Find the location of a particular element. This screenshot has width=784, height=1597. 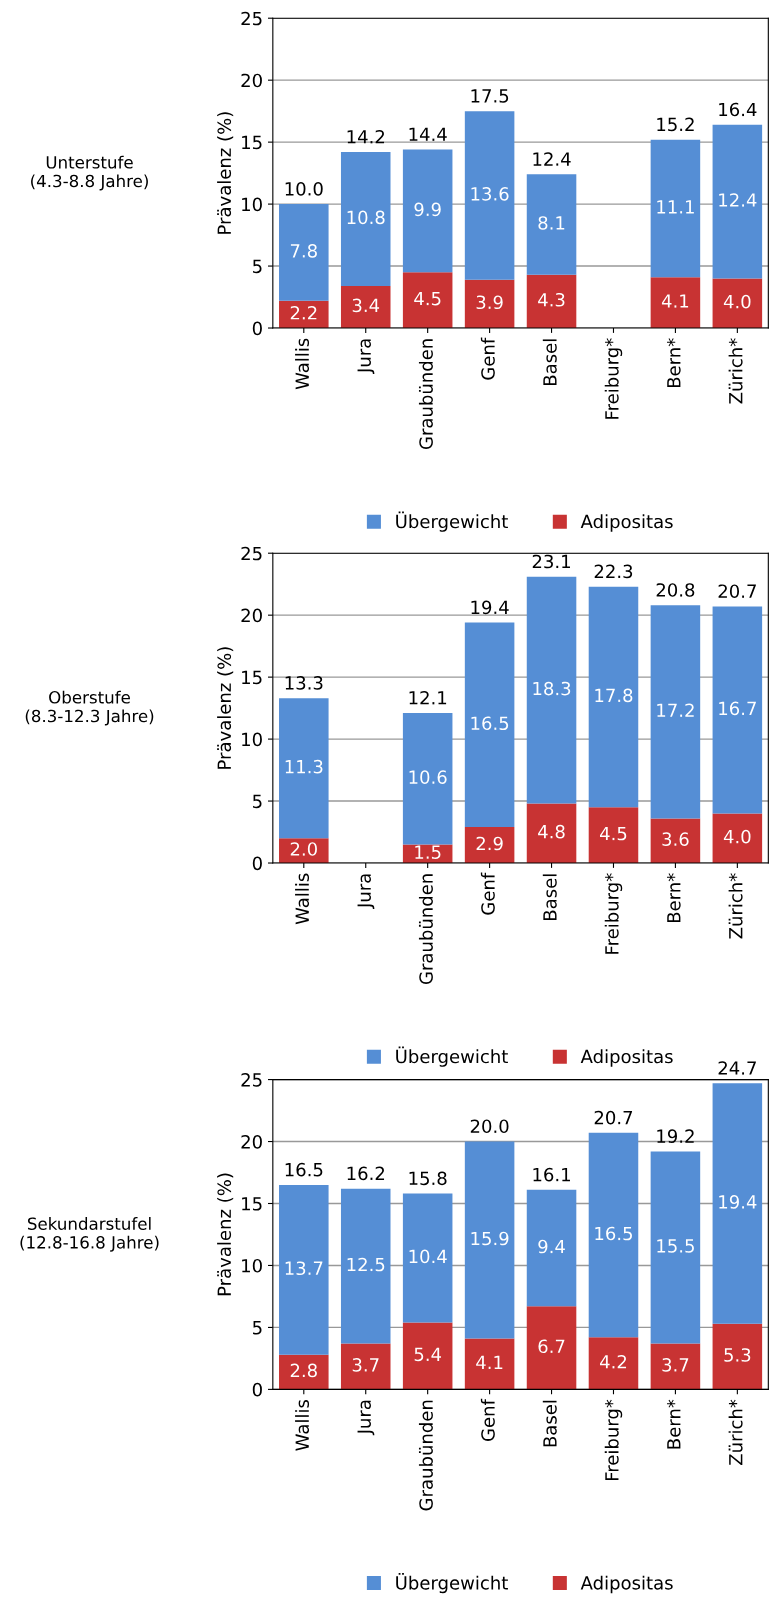

data-label: 3.6 is located at coordinates (675, 839).